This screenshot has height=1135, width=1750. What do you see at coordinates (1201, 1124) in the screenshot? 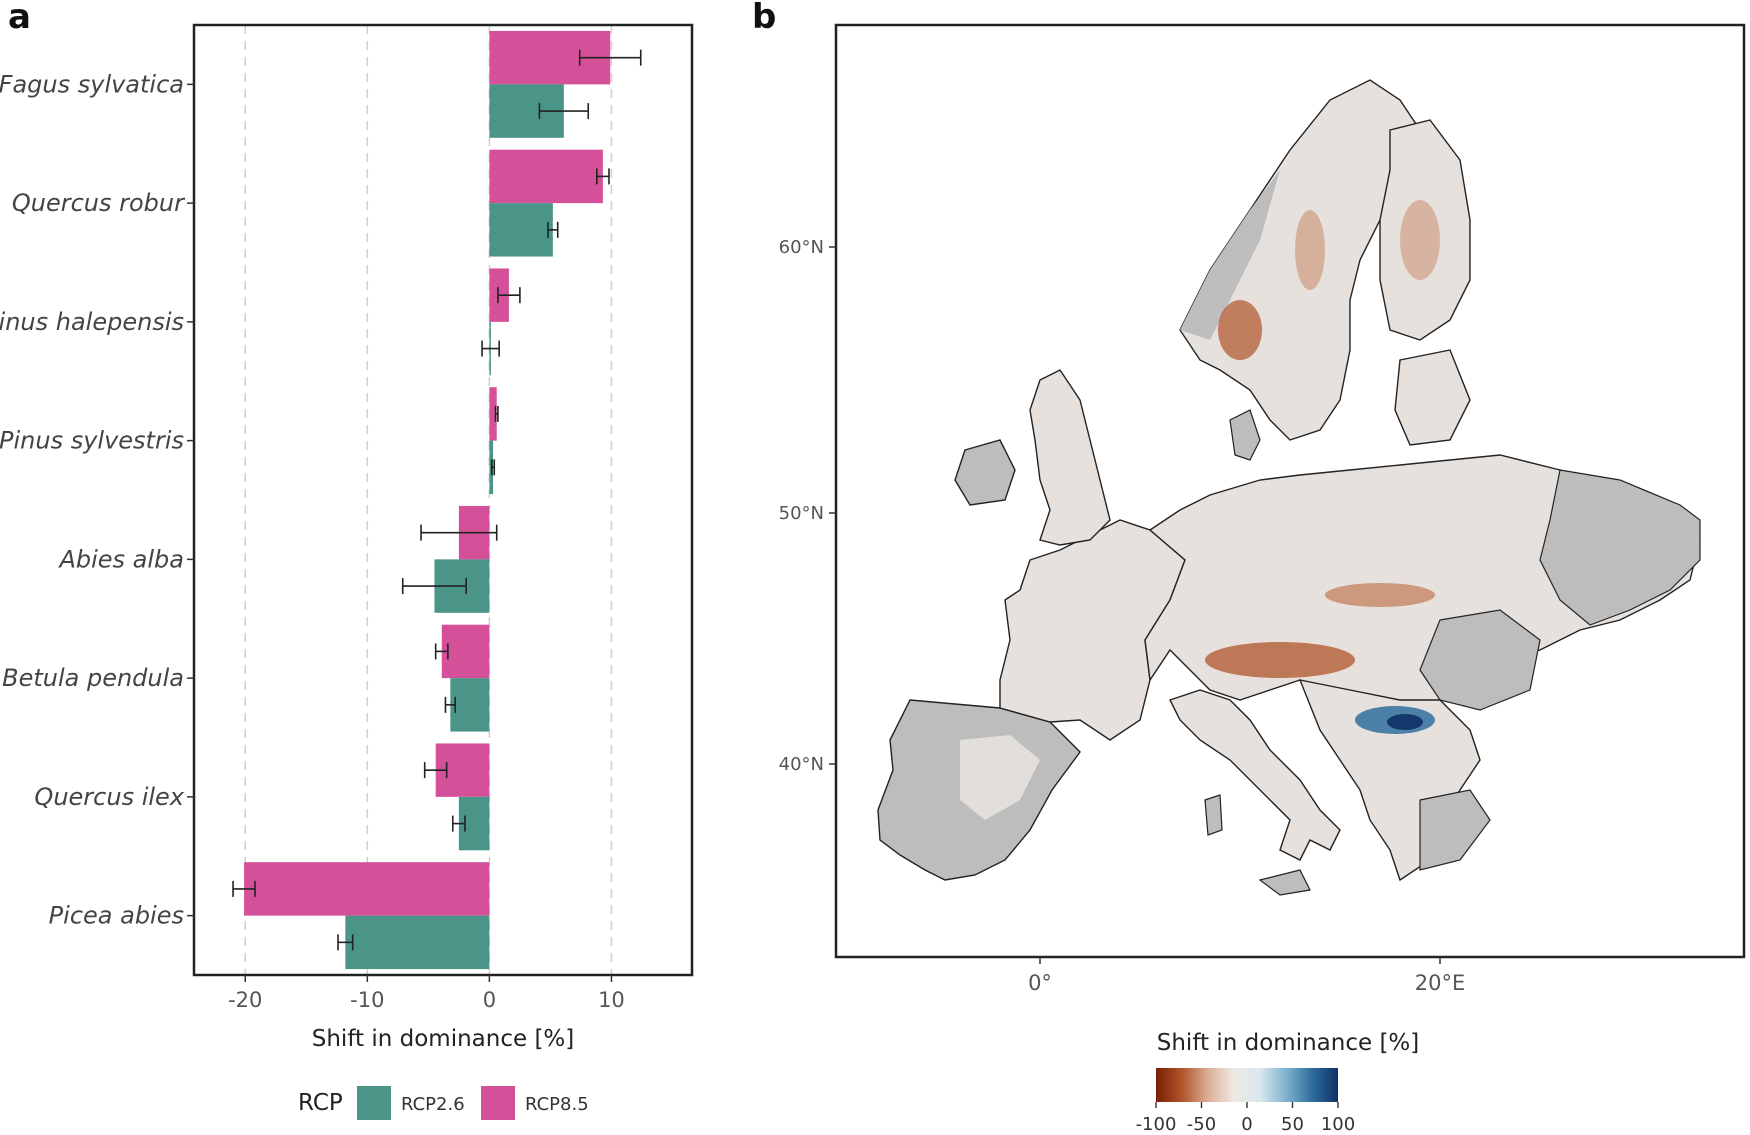
I see `colorbar-tick-label: -50` at bounding box center [1201, 1124].